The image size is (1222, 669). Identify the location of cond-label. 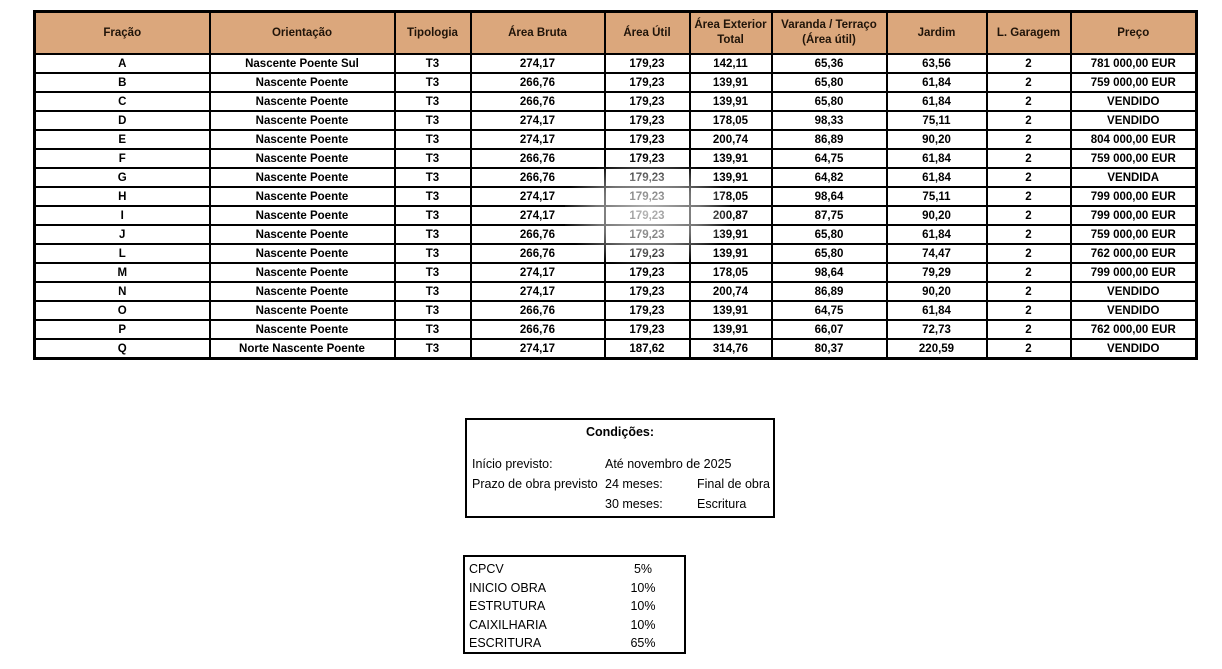
(538, 504).